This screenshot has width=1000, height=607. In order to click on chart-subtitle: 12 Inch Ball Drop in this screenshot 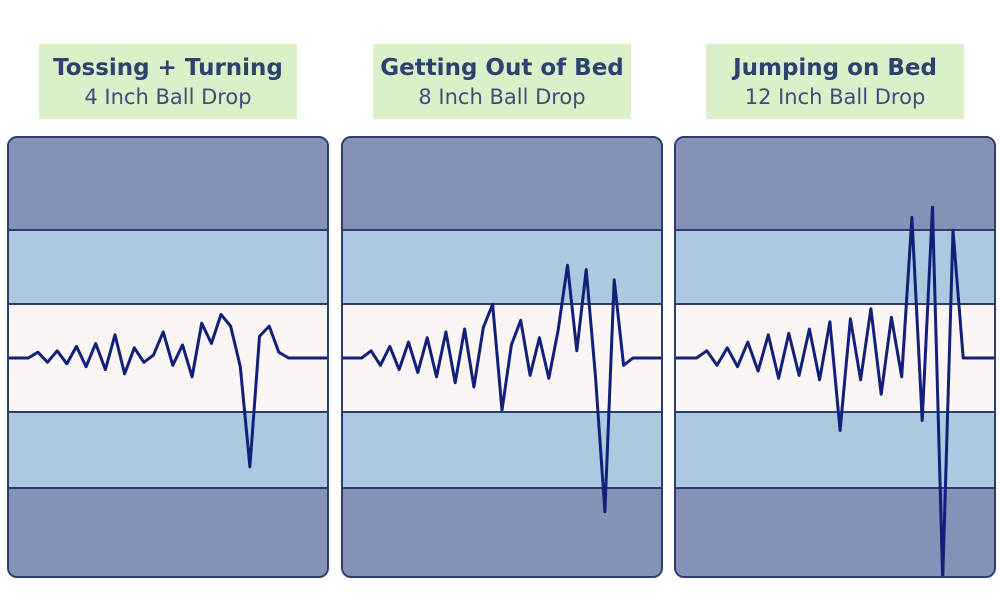, I will do `click(835, 96)`.